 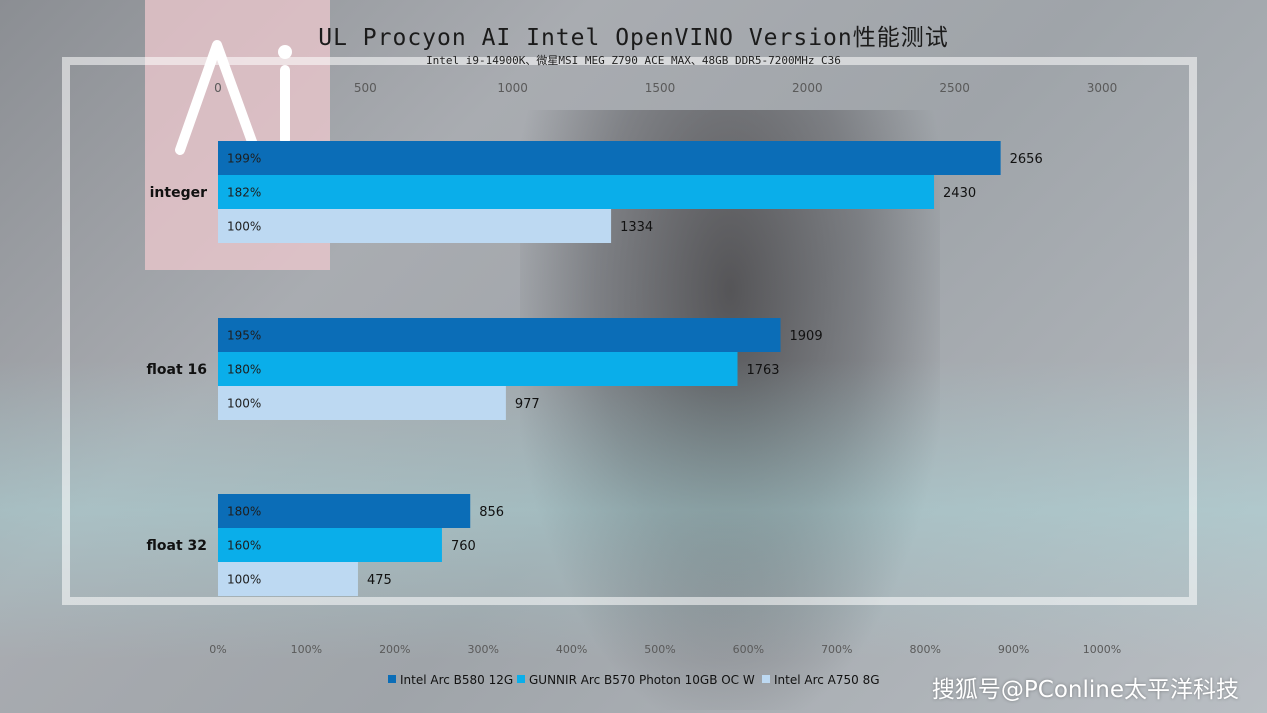 I want to click on legend-label: Intel Arc B580 12G, so click(x=456, y=680).